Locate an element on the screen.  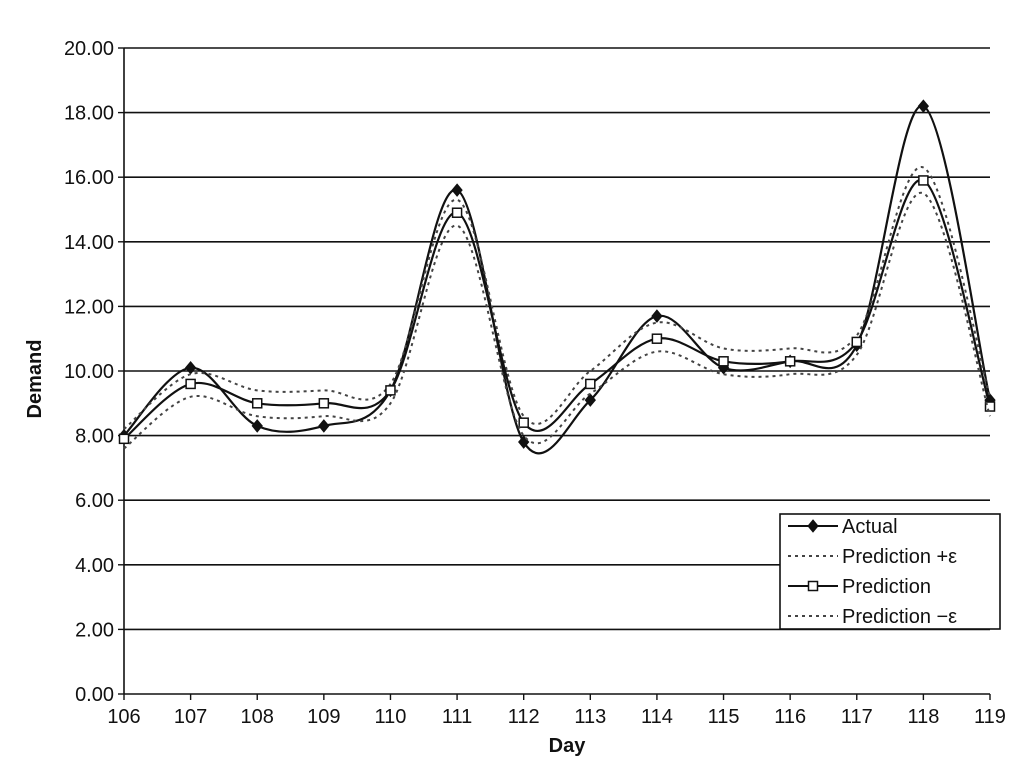
y-tick-label-1: 2.00 is located at coordinates (94, 630).